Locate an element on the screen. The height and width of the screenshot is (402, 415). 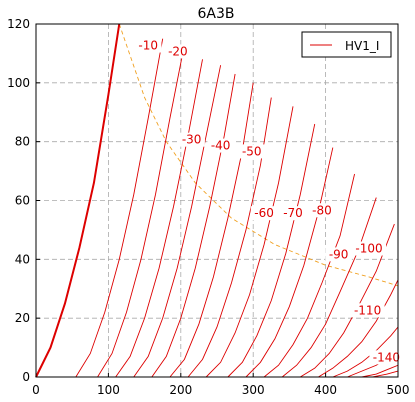
curve-label: -40 is located at coordinates (221, 146).